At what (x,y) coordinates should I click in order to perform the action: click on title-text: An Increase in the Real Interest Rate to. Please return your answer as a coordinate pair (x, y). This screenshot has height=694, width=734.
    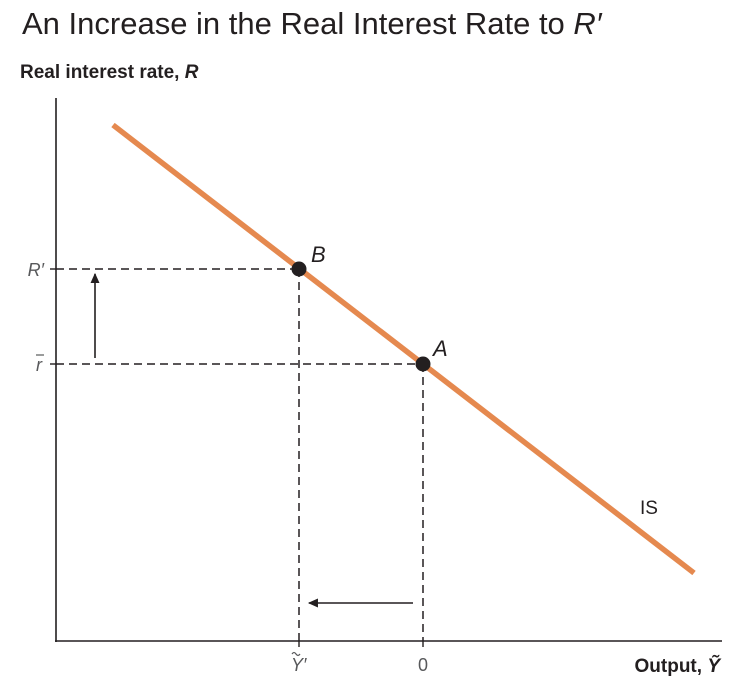
    Looking at the image, I should click on (298, 23).